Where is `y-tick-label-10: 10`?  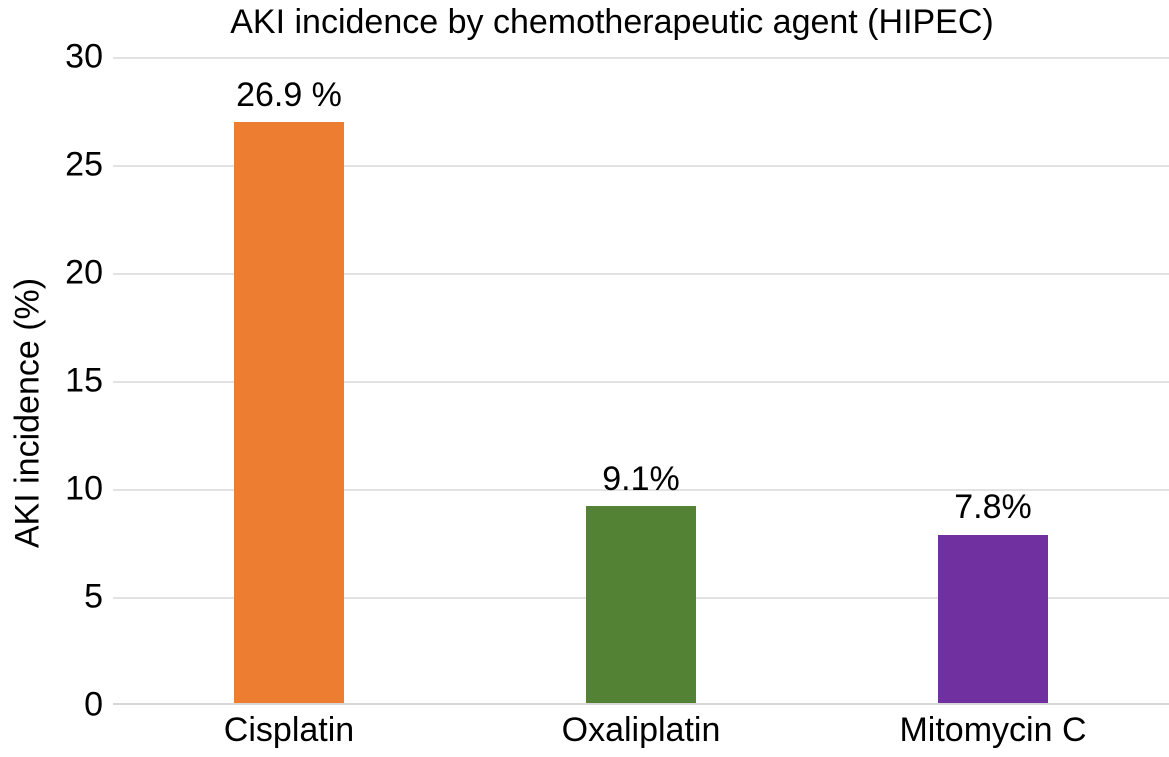
y-tick-label-10: 10 is located at coordinates (84, 488).